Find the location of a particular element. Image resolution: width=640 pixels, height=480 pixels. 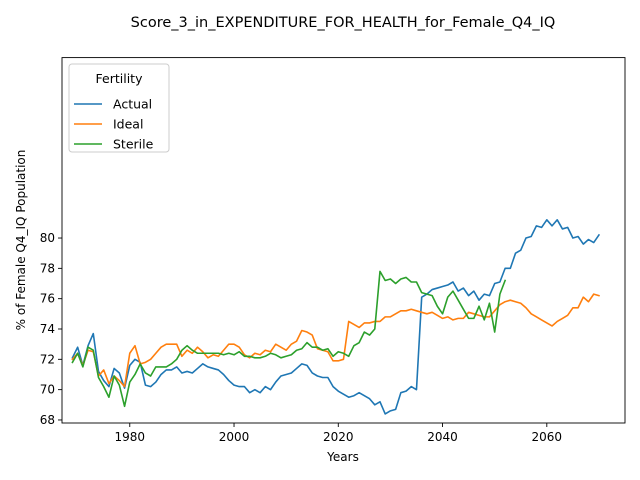

y-tick-label: 80 is located at coordinates (47, 238).